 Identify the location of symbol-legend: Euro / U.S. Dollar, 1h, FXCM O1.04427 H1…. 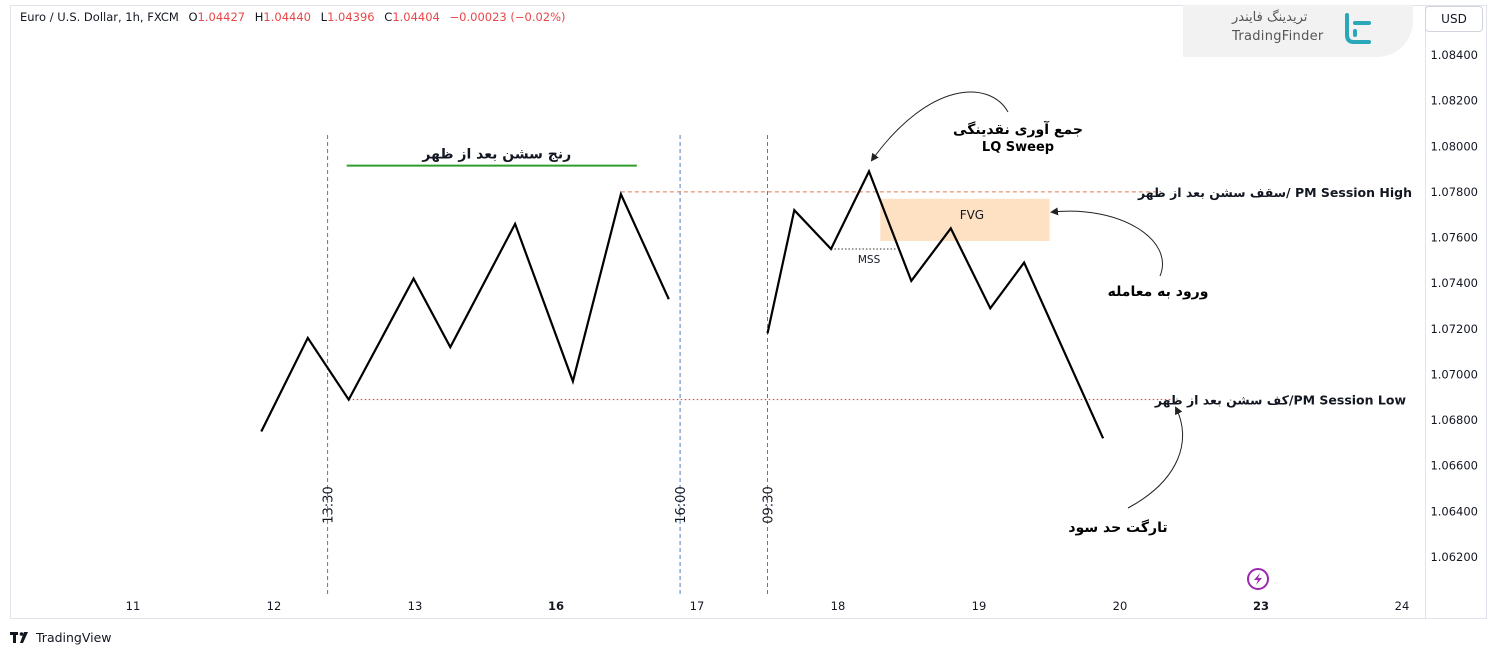
(293, 17).